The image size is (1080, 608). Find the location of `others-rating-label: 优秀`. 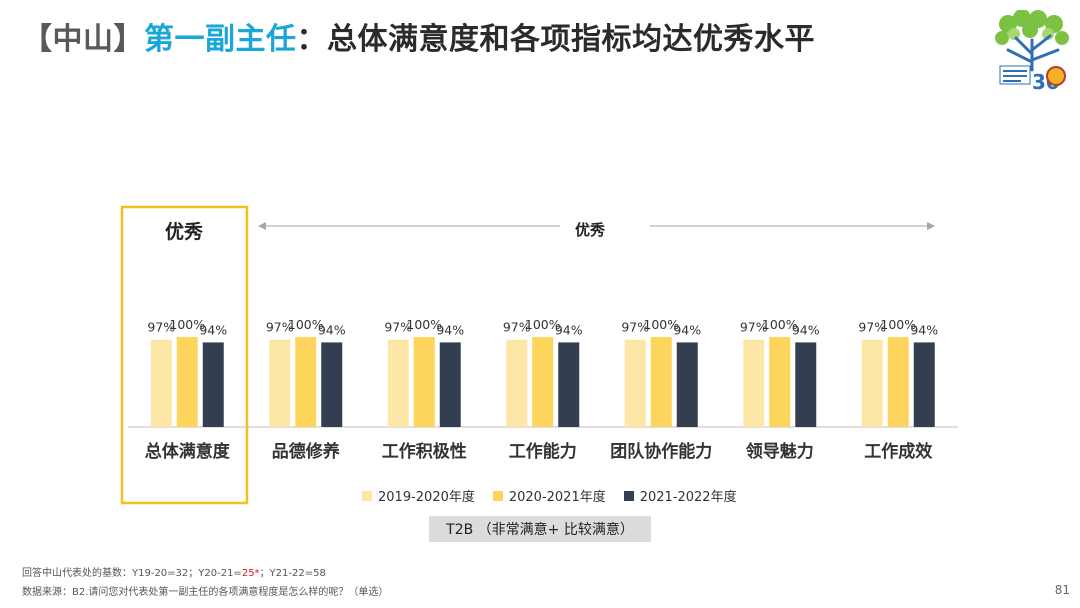

others-rating-label: 优秀 is located at coordinates (590, 230).